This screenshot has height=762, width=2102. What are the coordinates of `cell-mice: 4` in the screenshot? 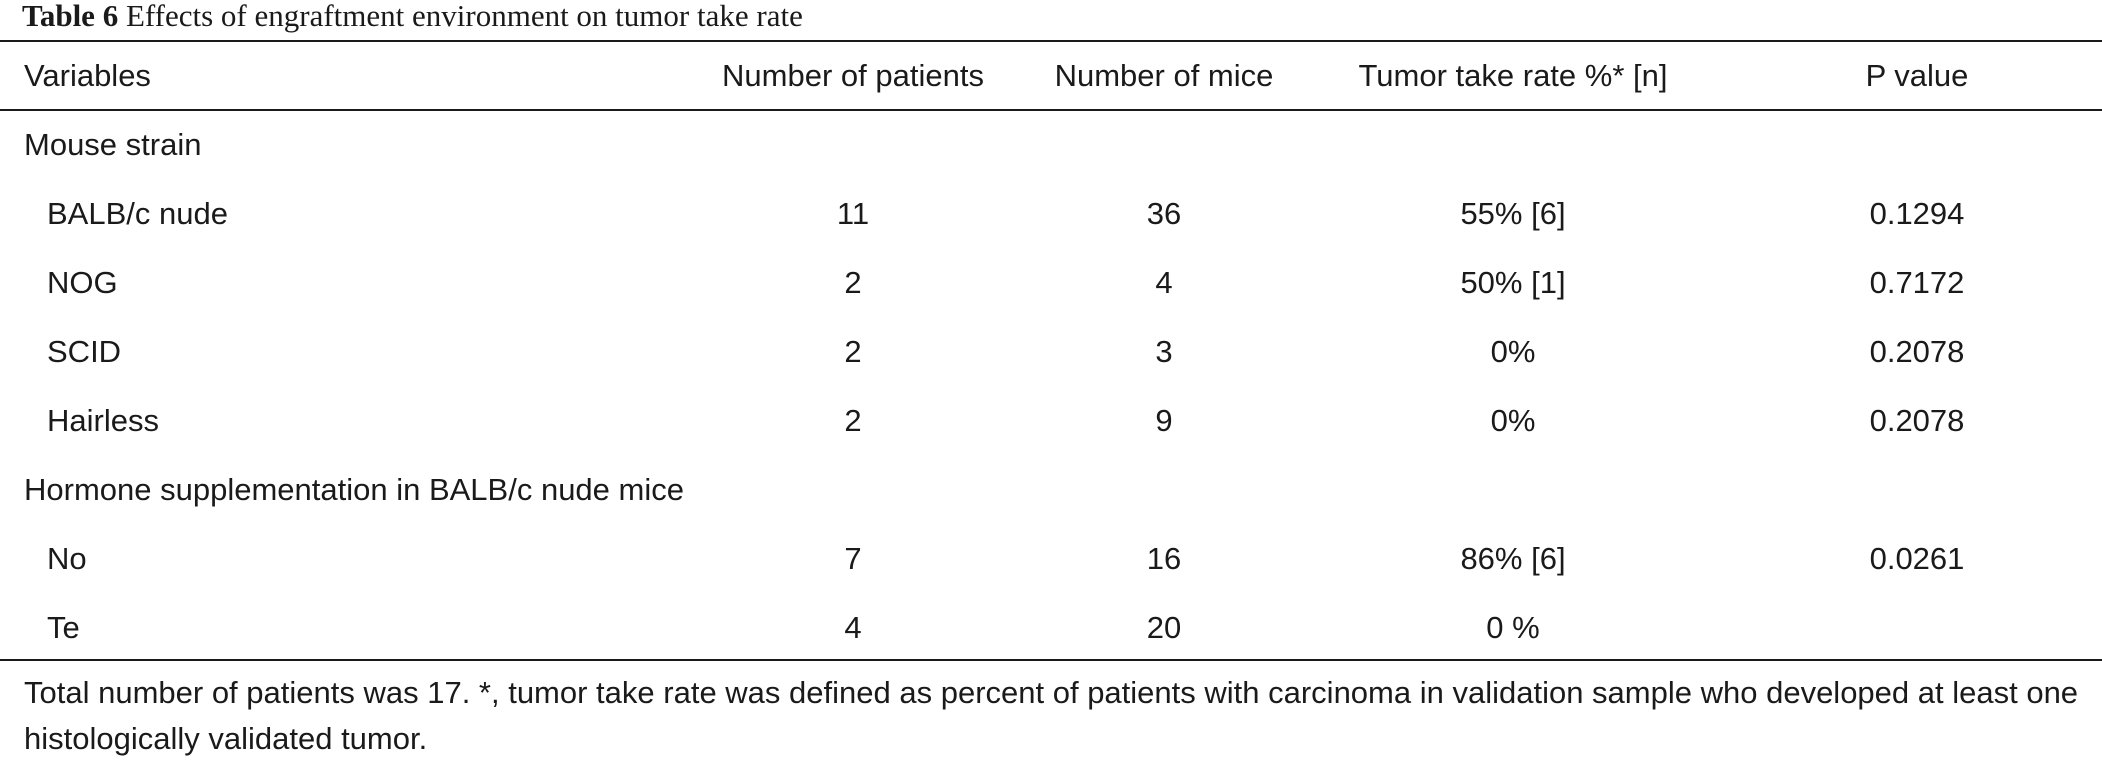 It's located at (1164, 282).